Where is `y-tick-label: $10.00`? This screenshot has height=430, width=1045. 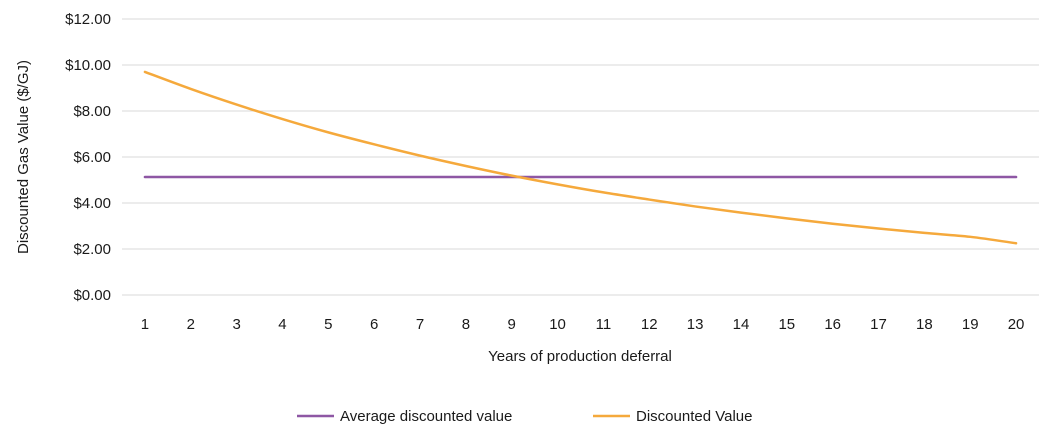
y-tick-label: $10.00 is located at coordinates (88, 65).